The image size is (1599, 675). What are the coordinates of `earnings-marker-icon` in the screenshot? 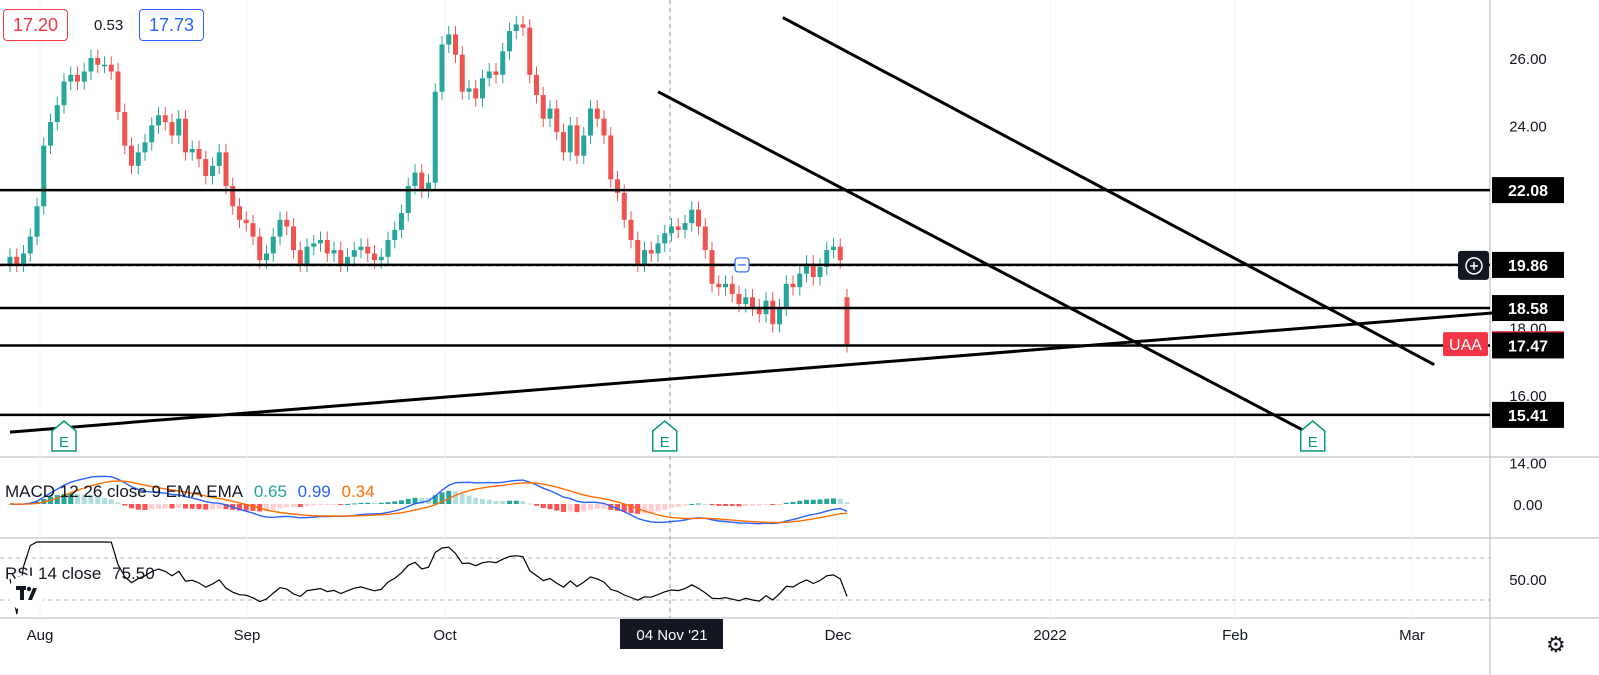 It's located at (64, 436).